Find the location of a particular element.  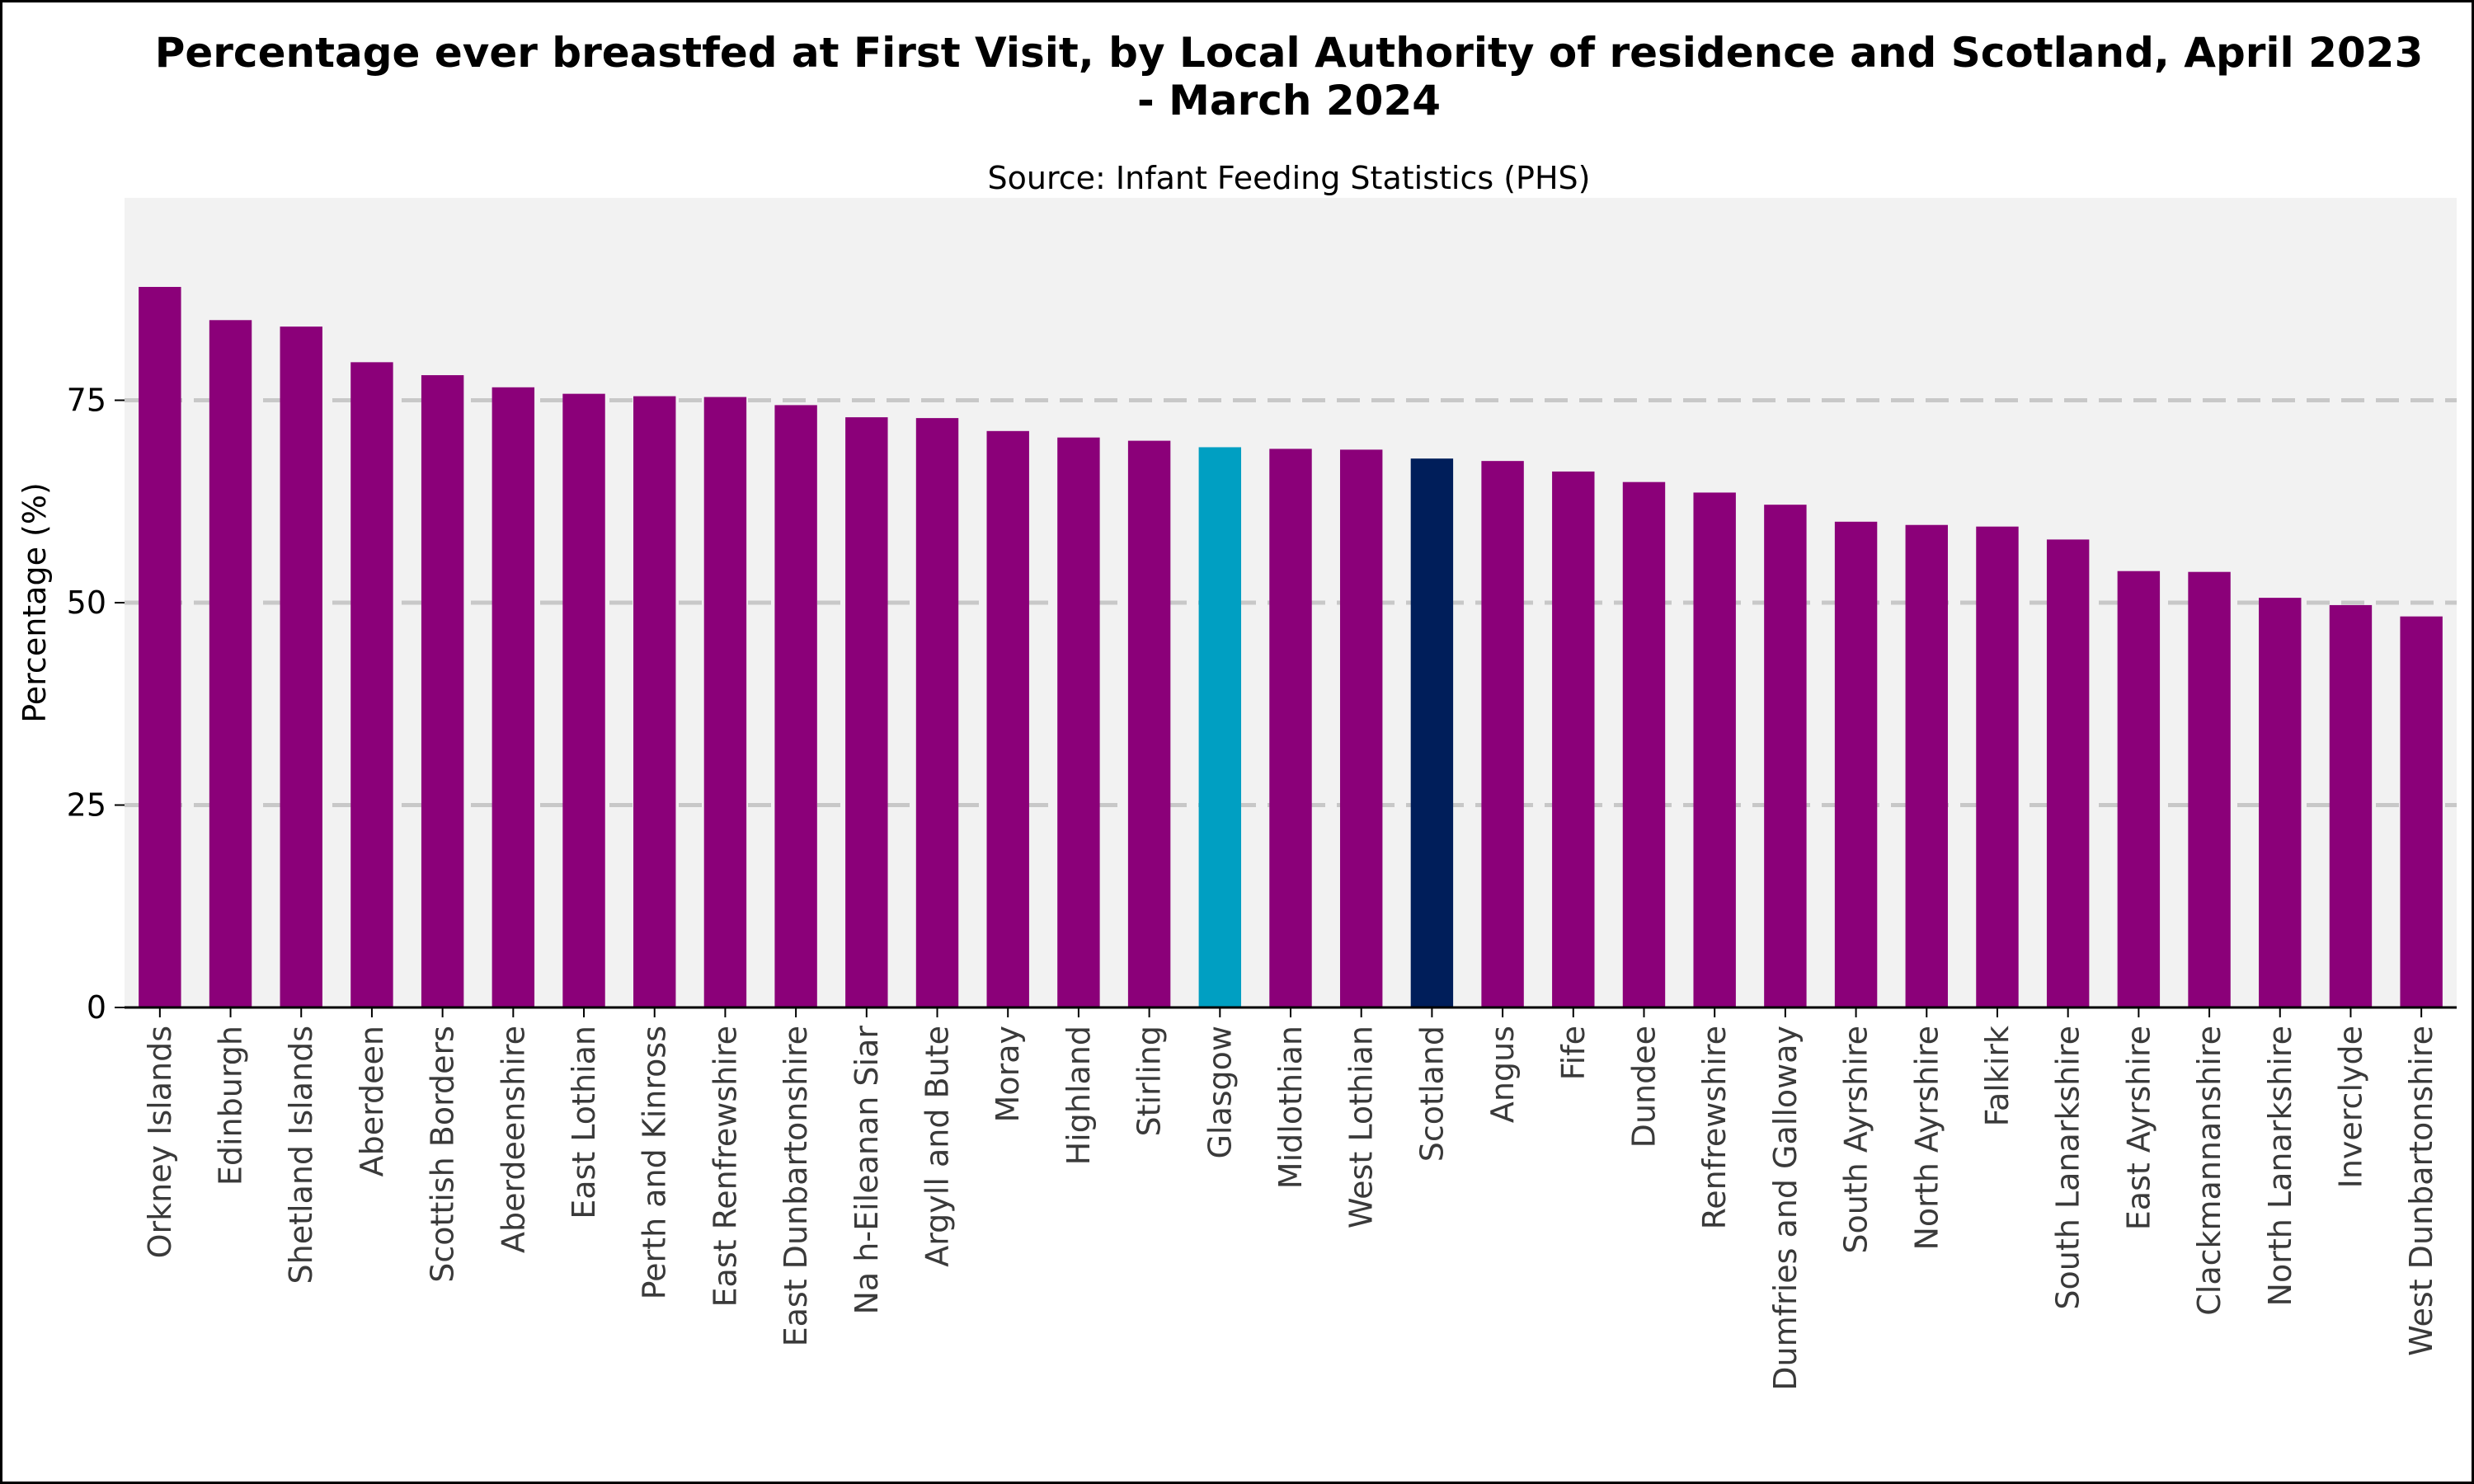

bar-west-dunbartonshire is located at coordinates (2421, 811).